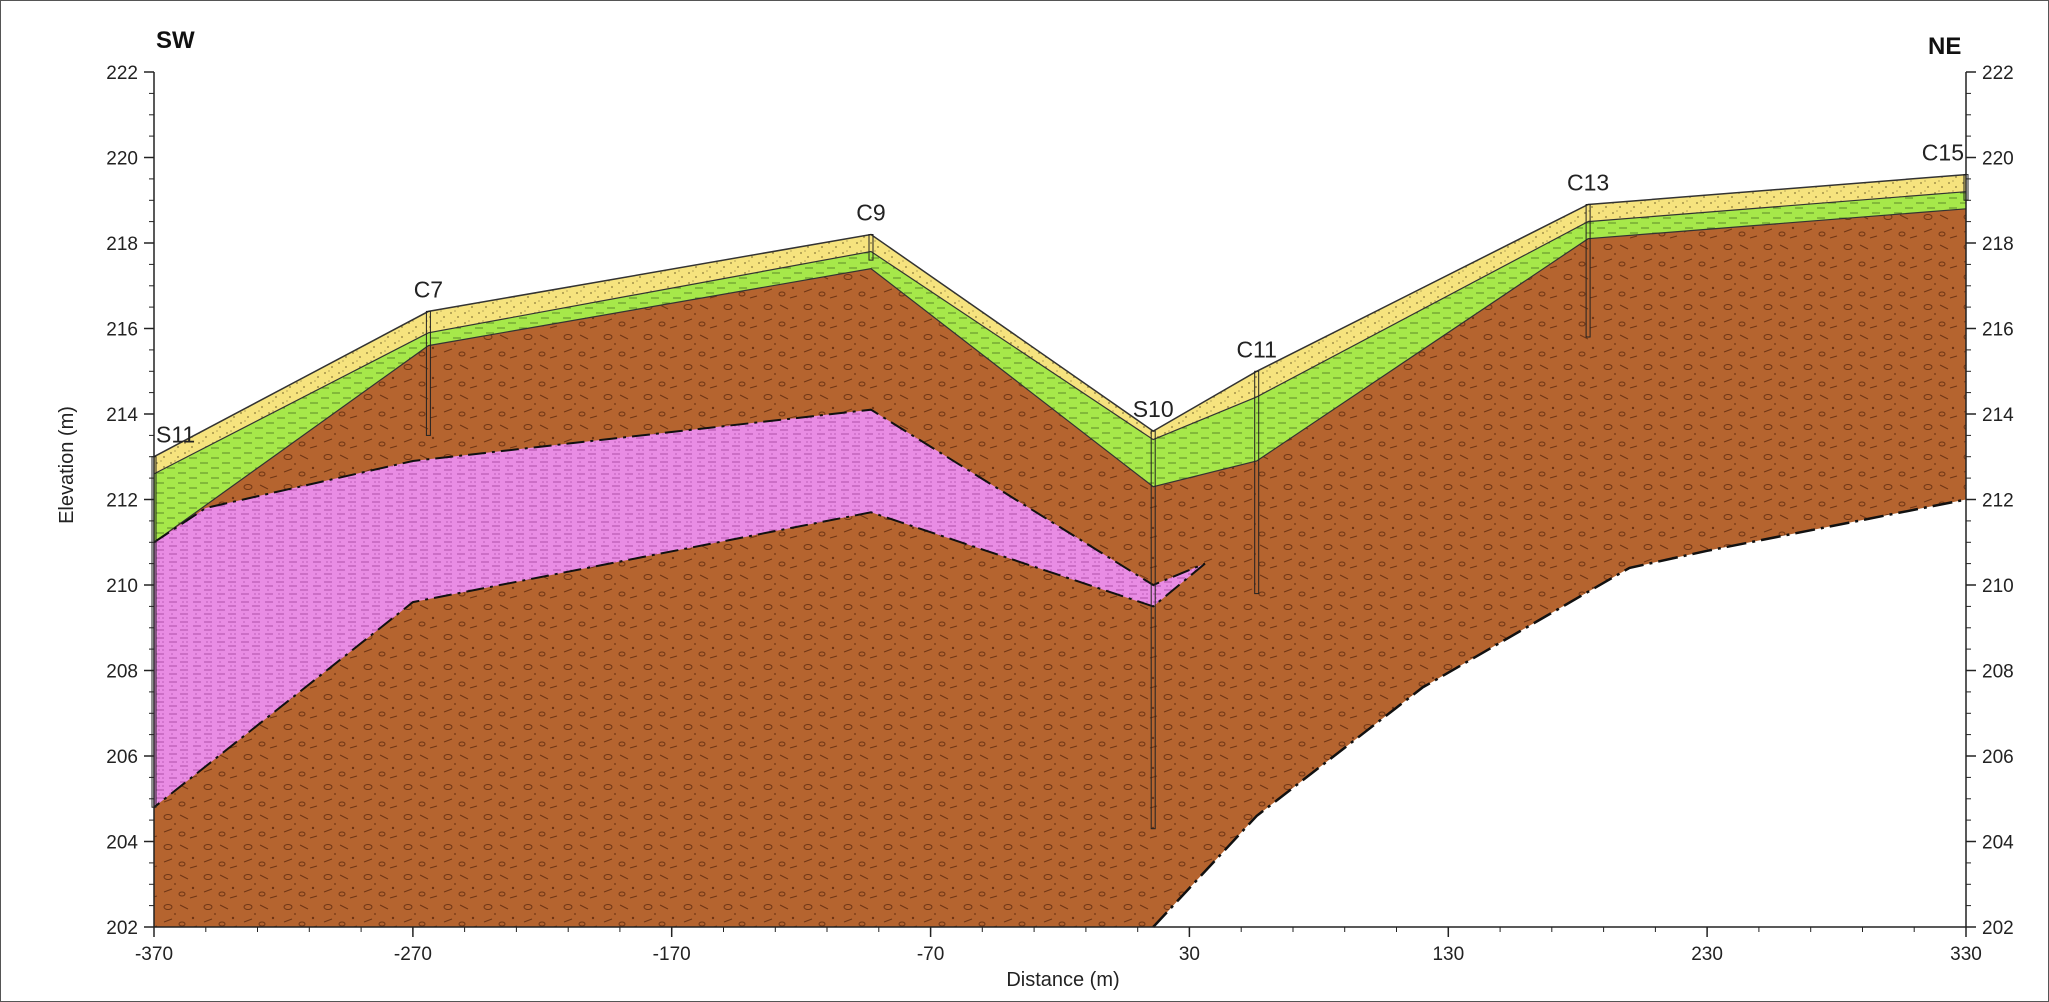  Describe the element at coordinates (930, 954) in the screenshot. I see `x-tick-label: -70` at that location.